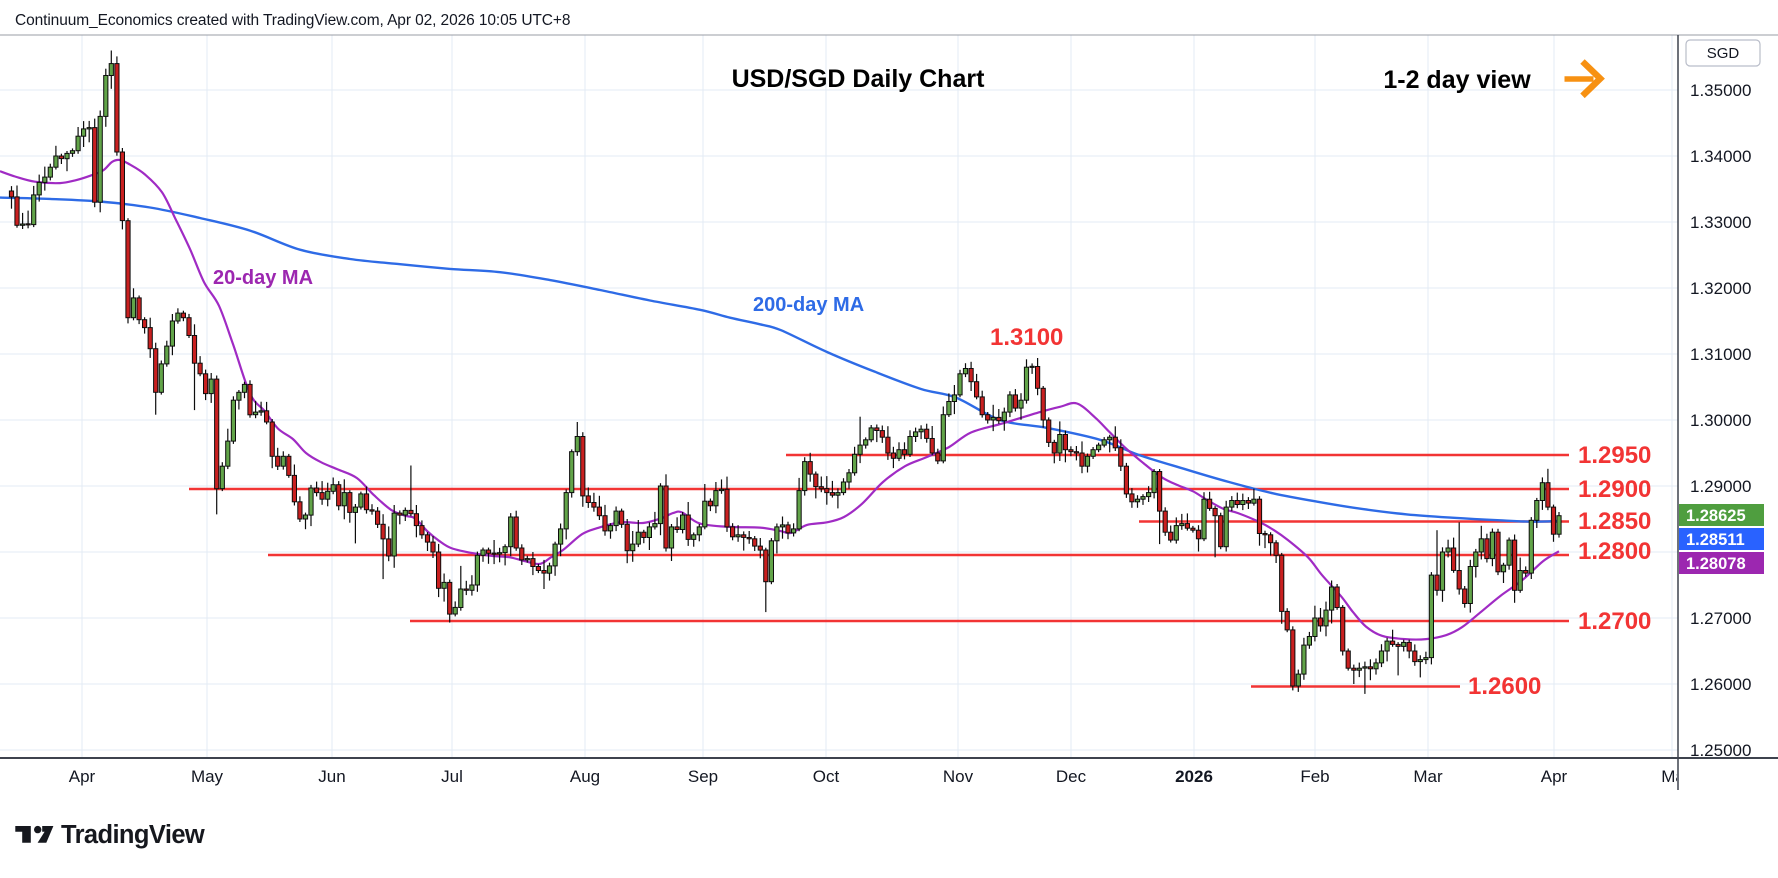 The height and width of the screenshot is (878, 1778). I want to click on svg-text: Mar, so click(1428, 776).